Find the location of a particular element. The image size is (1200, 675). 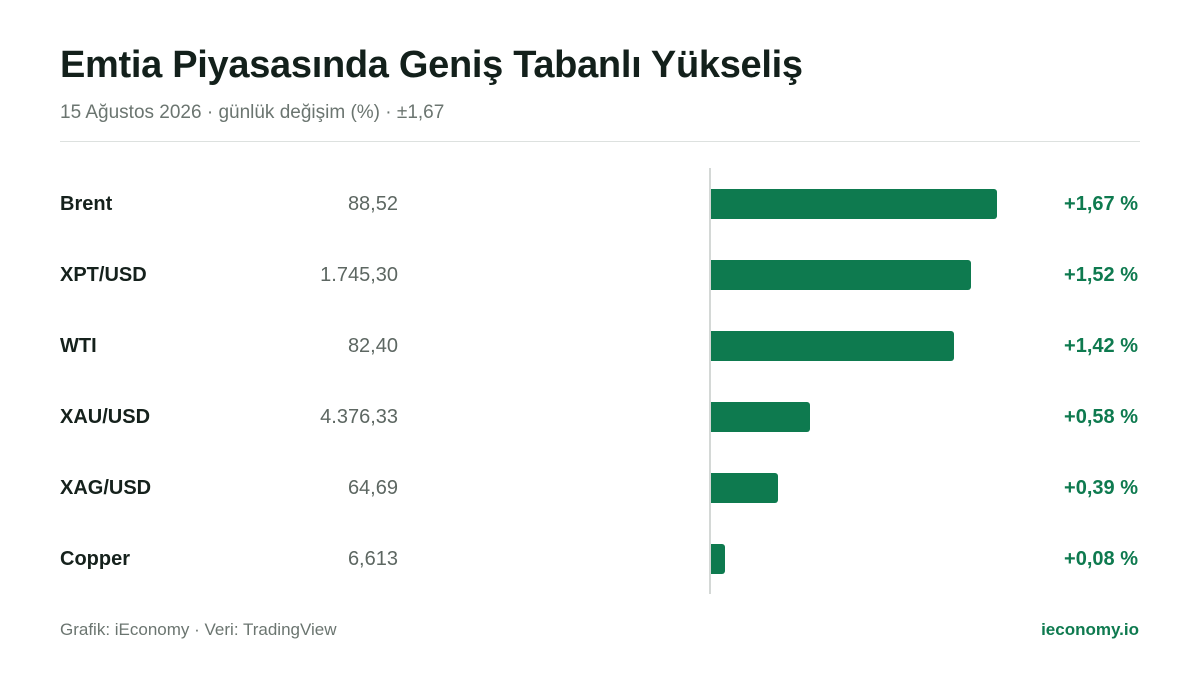

category-label: Copper is located at coordinates (95, 559).